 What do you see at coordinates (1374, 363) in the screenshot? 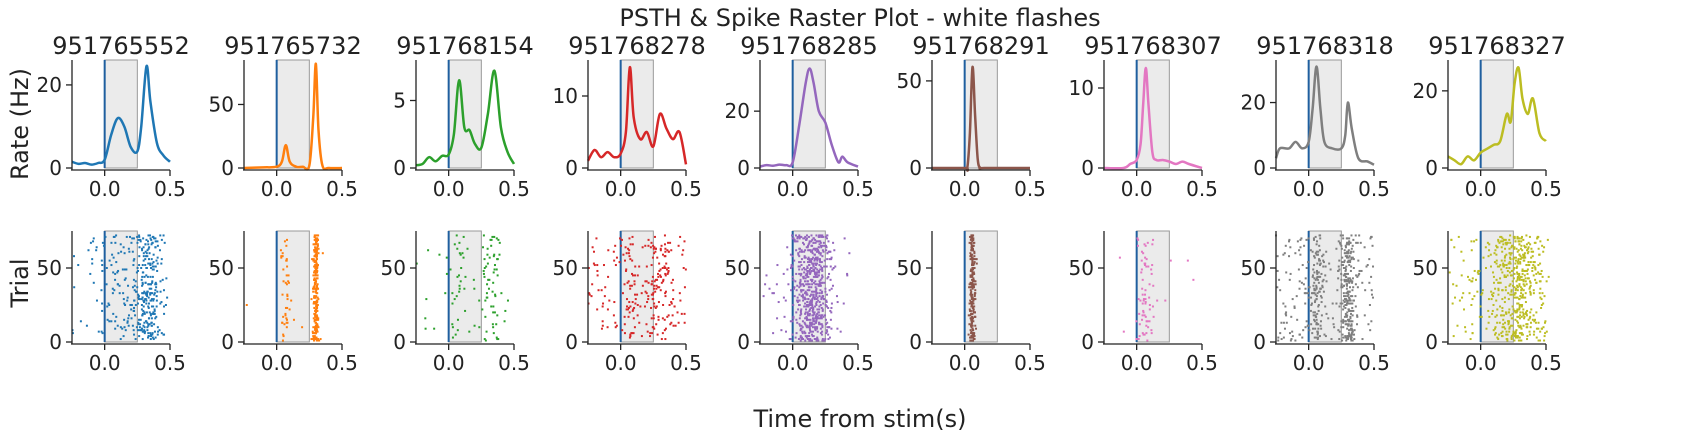
I see `raster-x-tick-label: 0.5` at bounding box center [1374, 363].